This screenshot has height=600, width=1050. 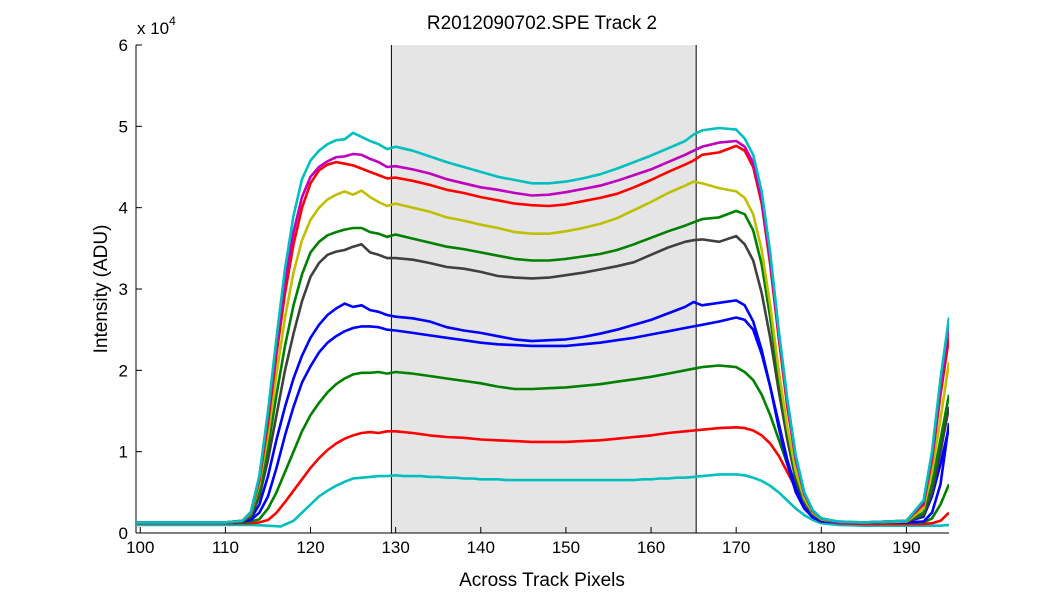 I want to click on y-tick-label: 3, so click(x=123, y=289).